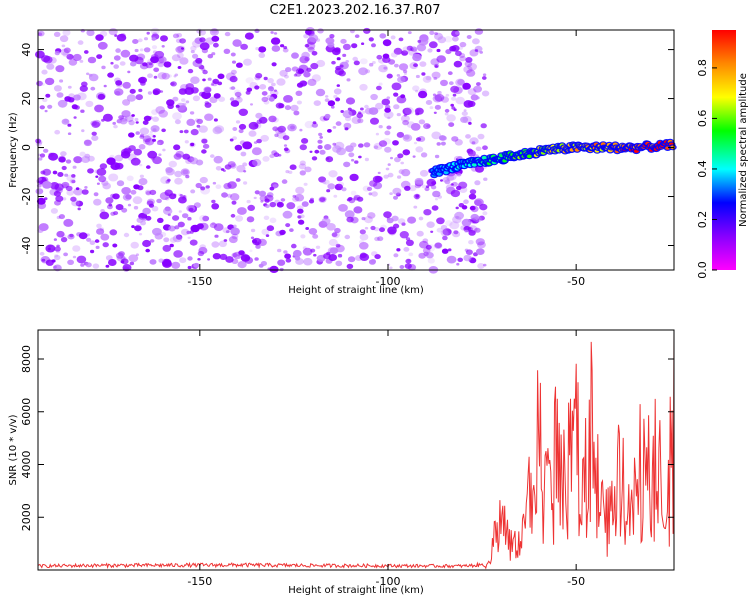 This screenshot has width=750, height=600. Describe the element at coordinates (743, 150) in the screenshot. I see `colorbar-label: Normalized spectral amplitude` at that location.